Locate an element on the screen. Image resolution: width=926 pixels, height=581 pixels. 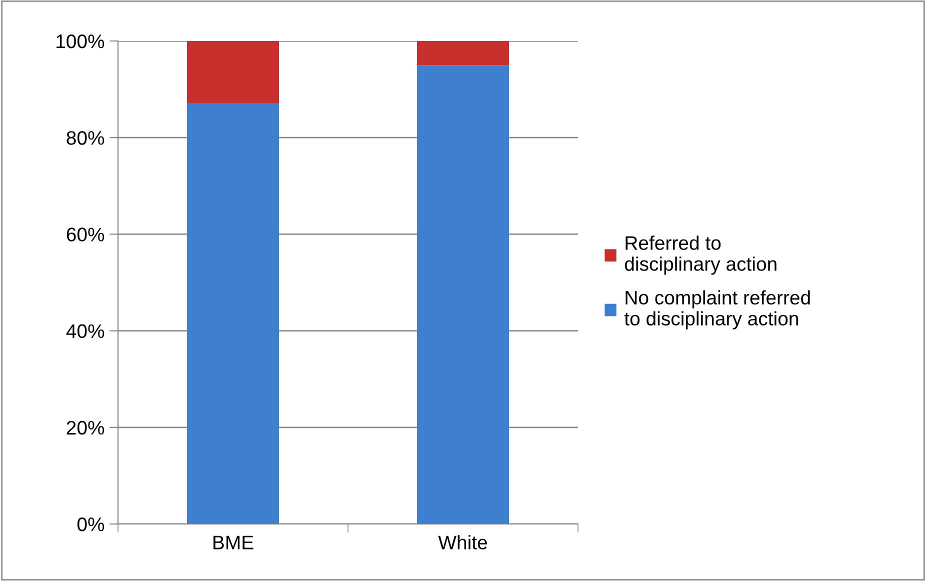
y-tick-label: 40% is located at coordinates (85, 331).